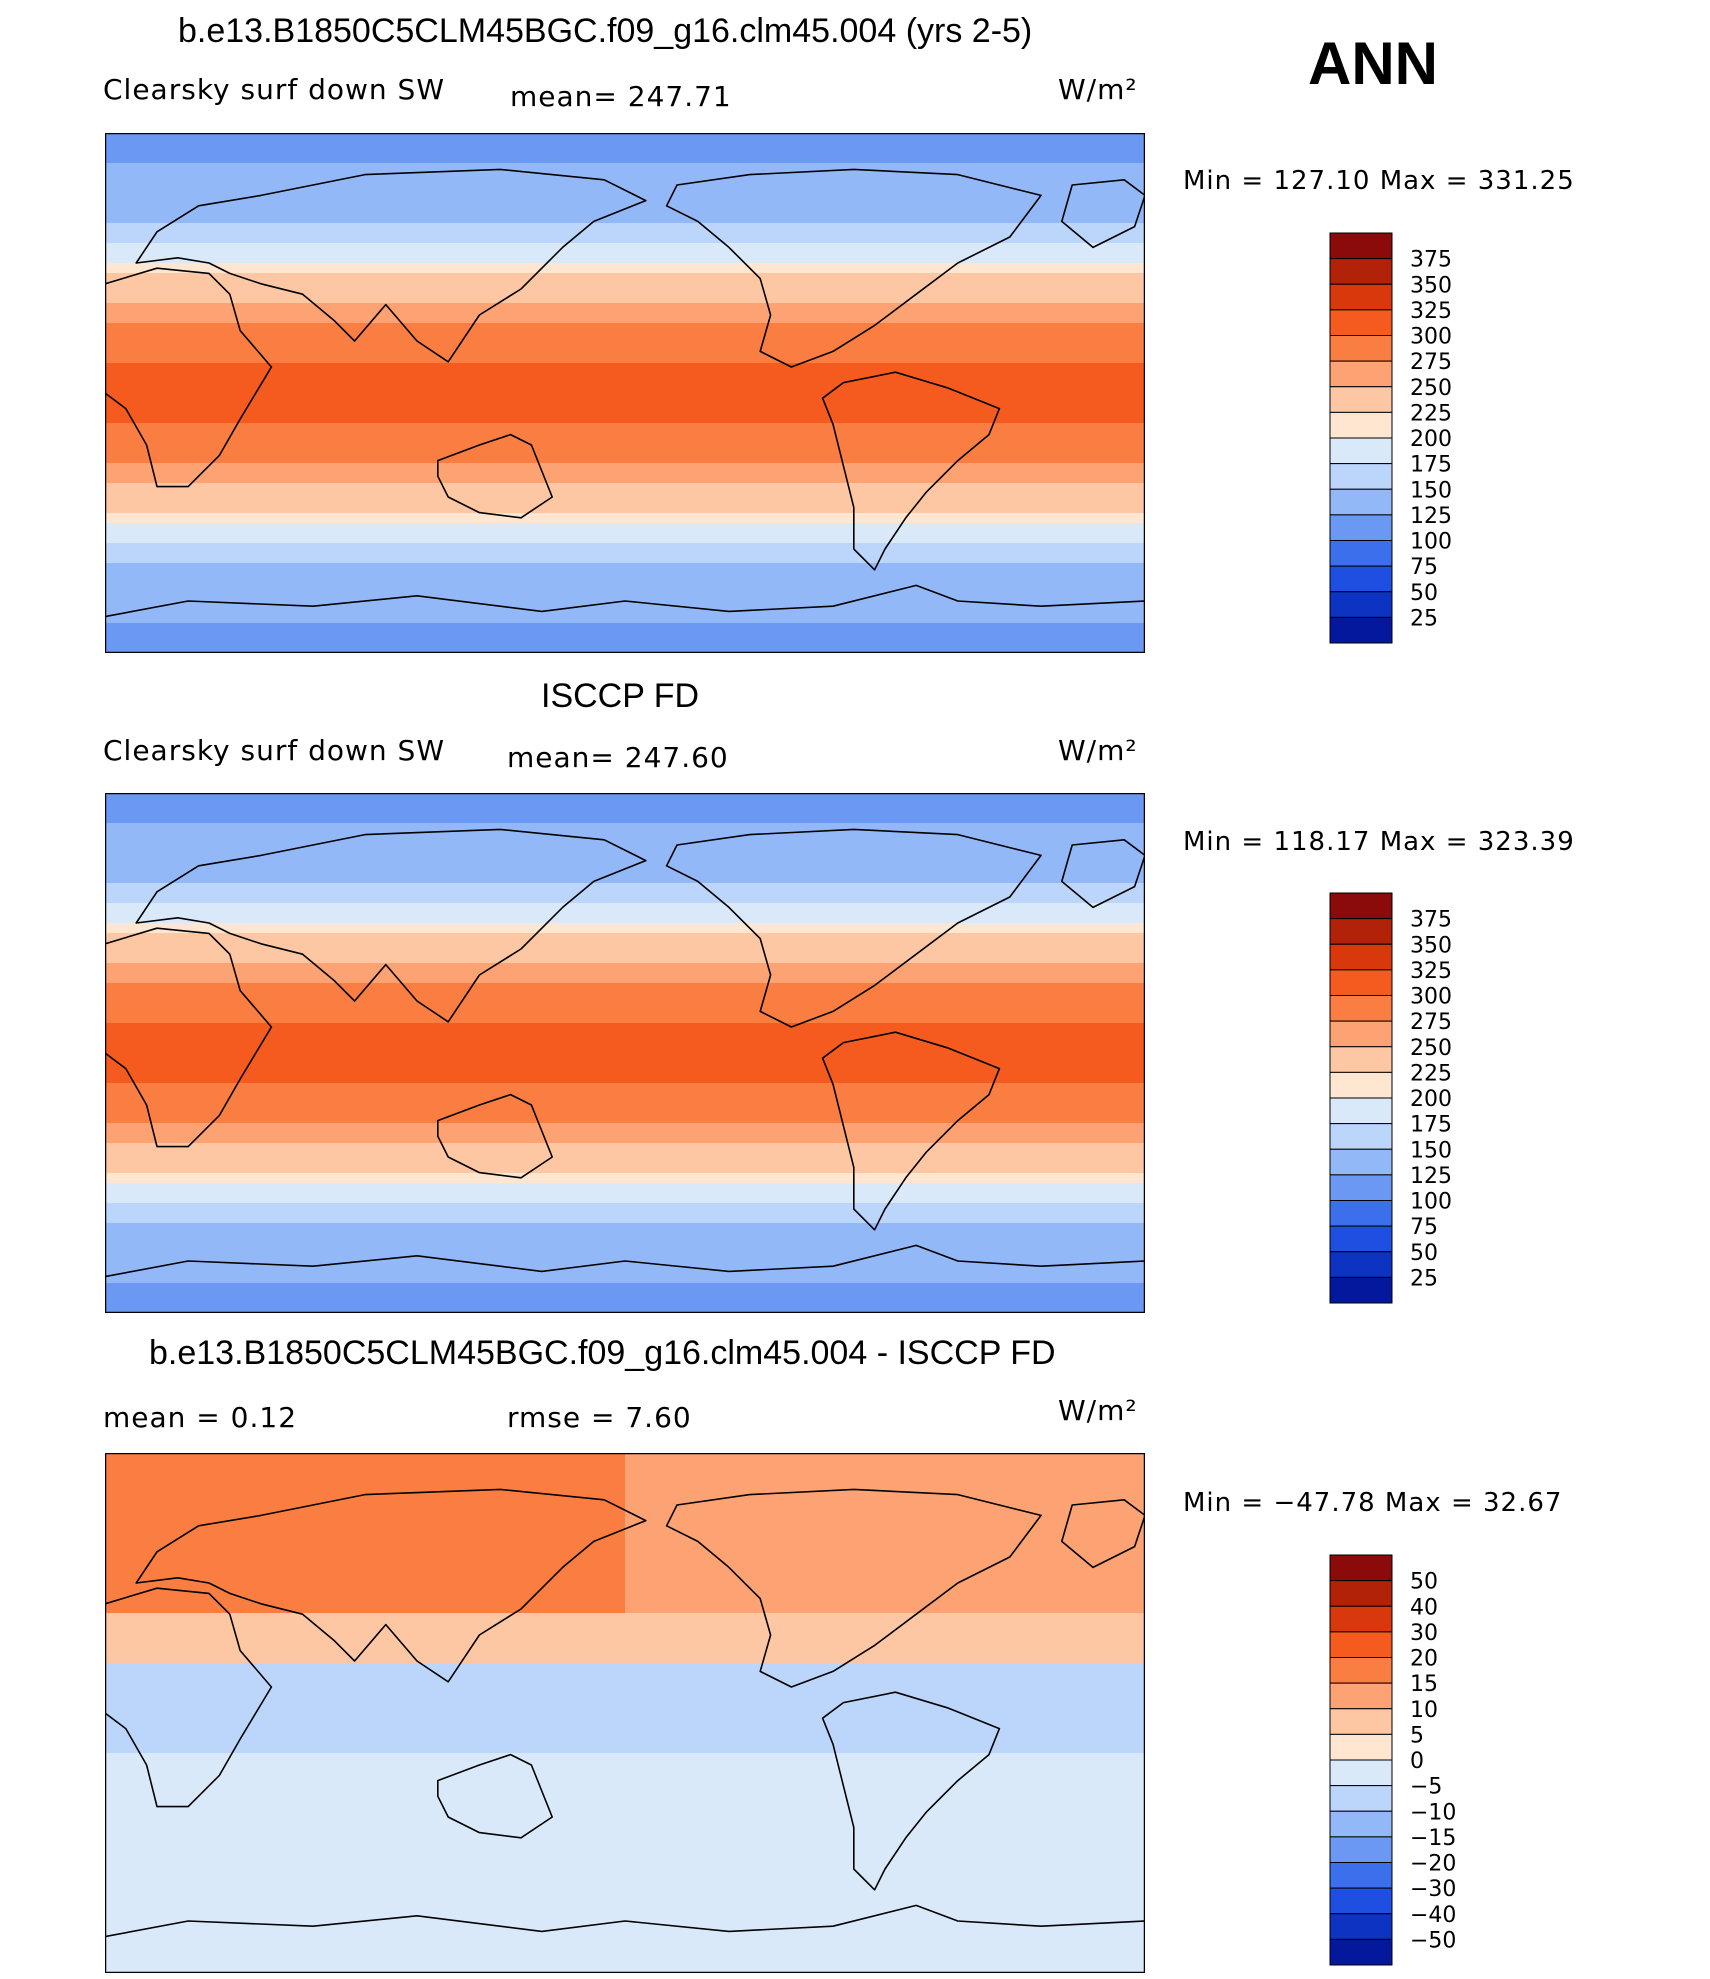 The height and width of the screenshot is (1979, 1710). I want to click on panel-1-mean: mean= 247.71, so click(621, 96).